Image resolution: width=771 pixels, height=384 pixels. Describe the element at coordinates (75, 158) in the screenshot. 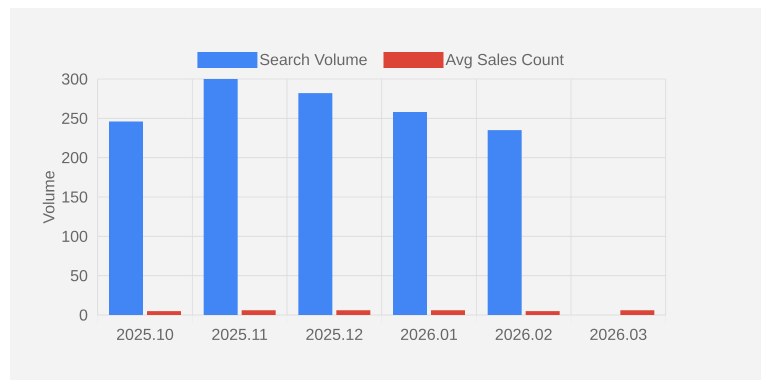

I see `y-tick-label: 200` at that location.